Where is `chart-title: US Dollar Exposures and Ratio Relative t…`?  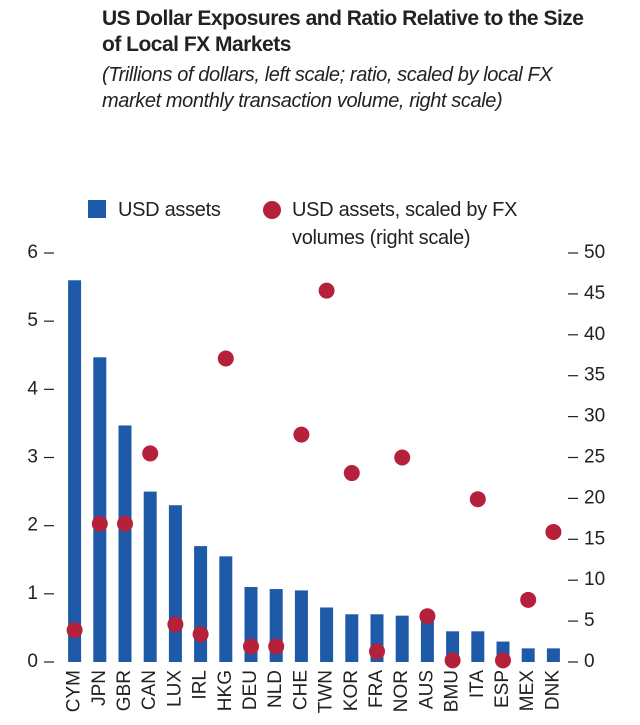
chart-title: US Dollar Exposures and Ratio Relative t… is located at coordinates (343, 31).